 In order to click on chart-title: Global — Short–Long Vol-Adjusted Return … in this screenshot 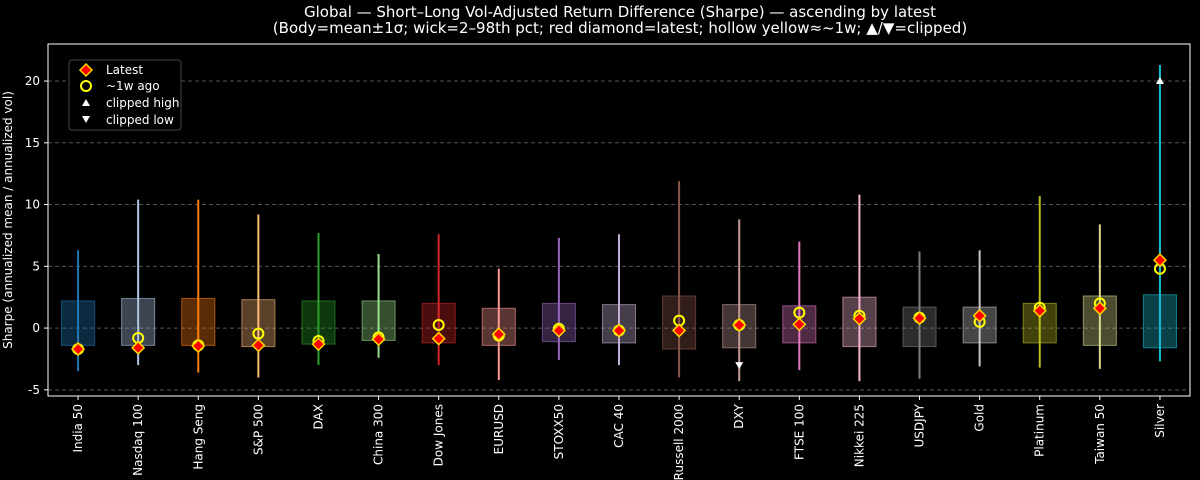, I will do `click(620, 12)`.